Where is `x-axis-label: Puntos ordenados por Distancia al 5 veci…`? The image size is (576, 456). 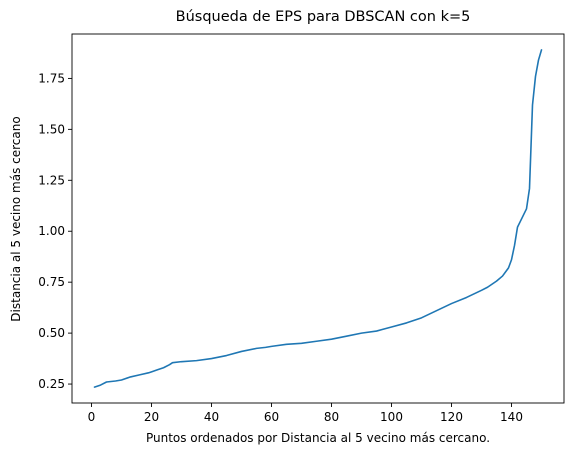
x-axis-label: Puntos ordenados por Distancia al 5 veci… is located at coordinates (318, 438).